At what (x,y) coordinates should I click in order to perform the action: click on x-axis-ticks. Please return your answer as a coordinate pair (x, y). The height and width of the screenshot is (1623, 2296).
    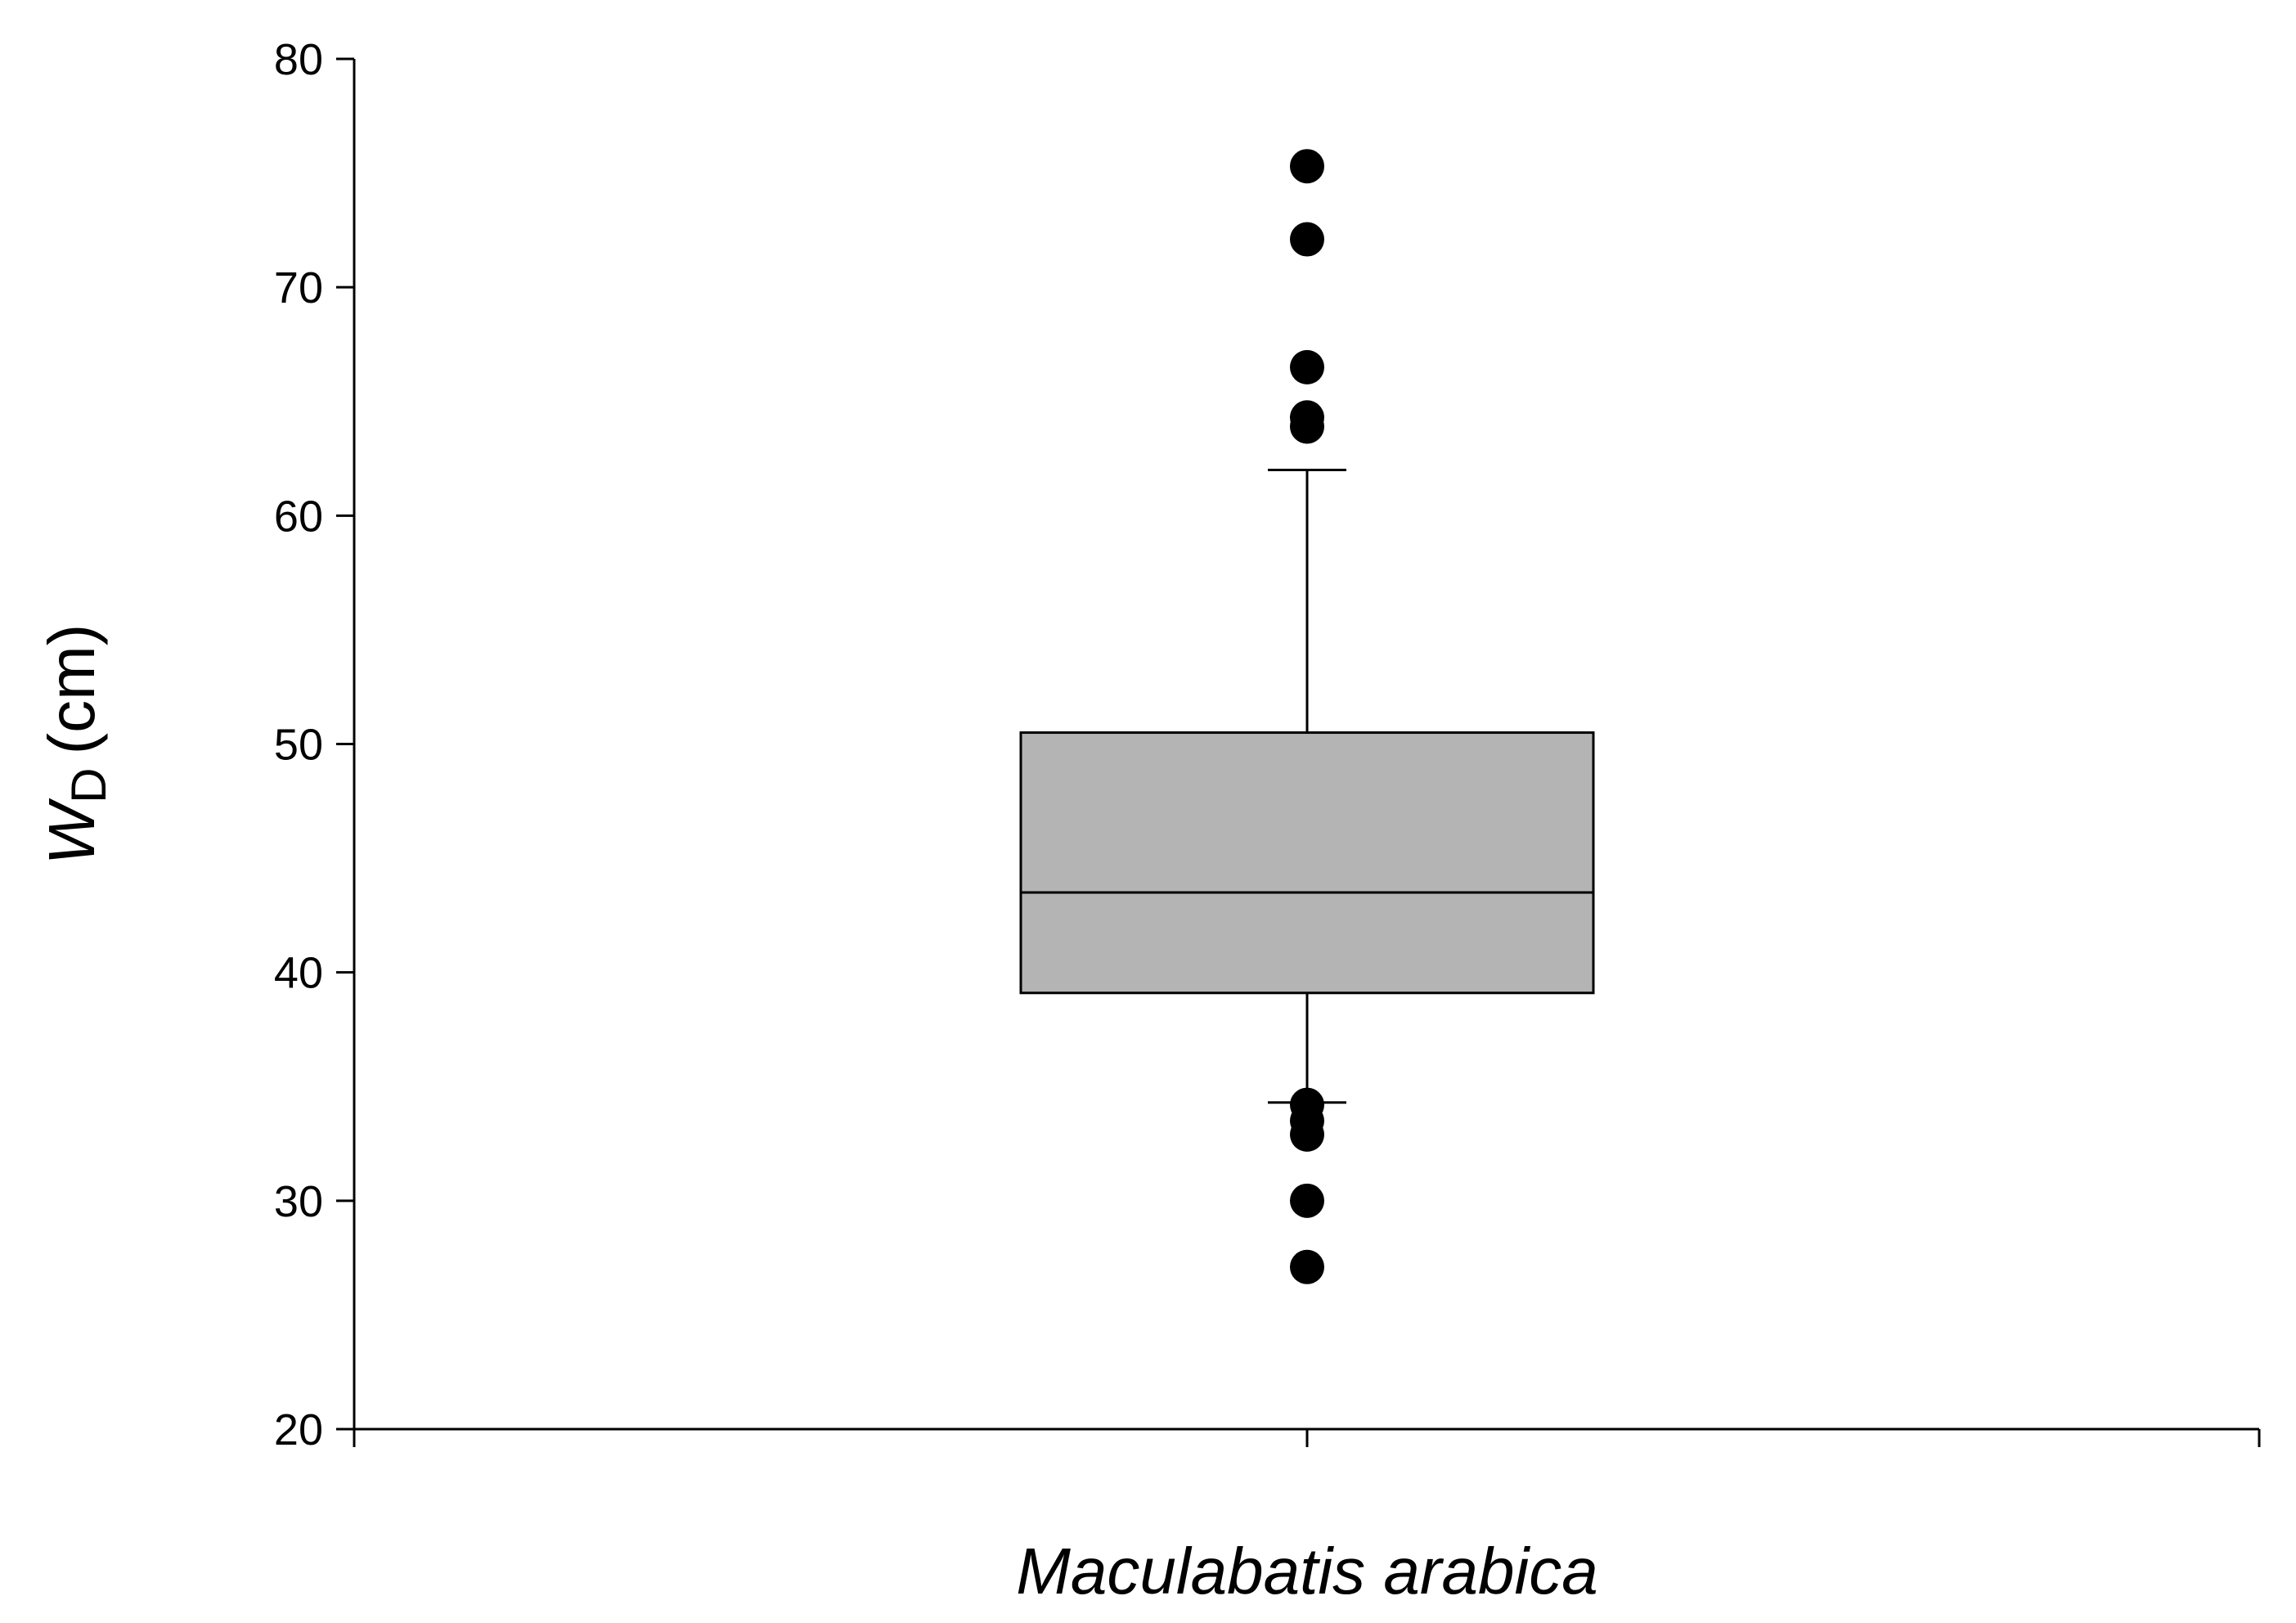
    Looking at the image, I should click on (1307, 1438).